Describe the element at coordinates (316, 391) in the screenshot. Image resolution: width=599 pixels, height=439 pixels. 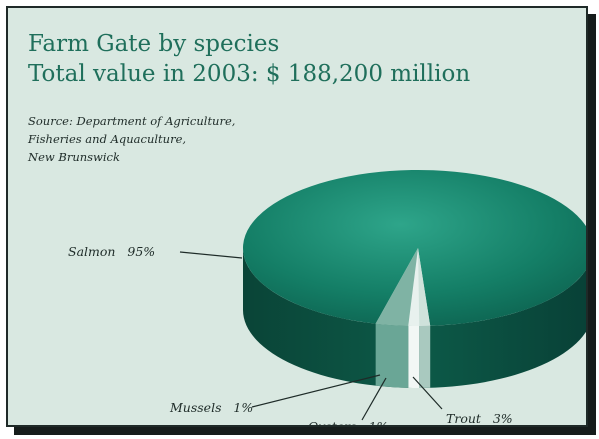
I see `leader-line-mussels` at that location.